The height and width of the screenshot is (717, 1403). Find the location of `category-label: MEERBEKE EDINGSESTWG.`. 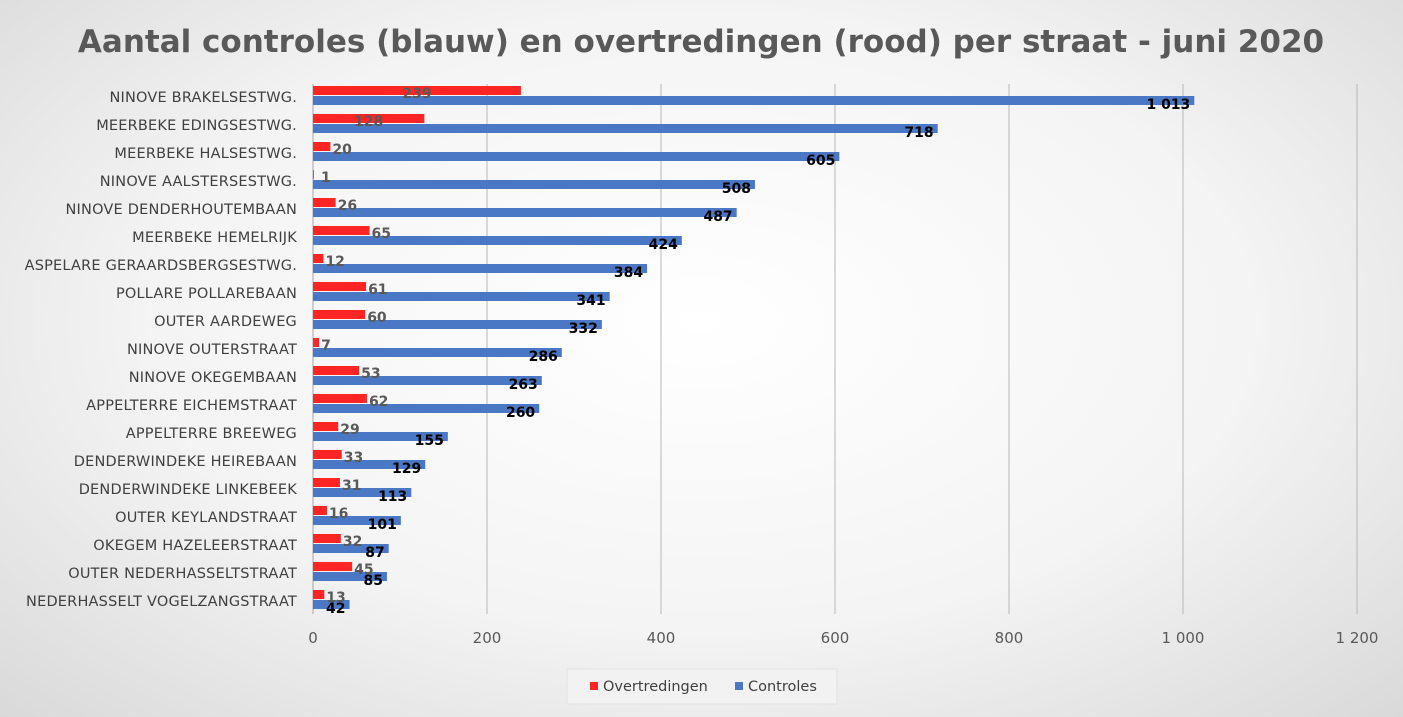

category-label: MEERBEKE EDINGSESTWG. is located at coordinates (196, 126).